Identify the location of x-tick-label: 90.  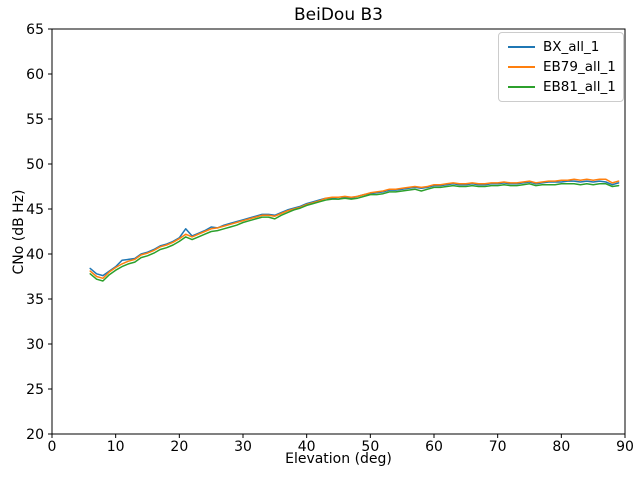
(625, 447).